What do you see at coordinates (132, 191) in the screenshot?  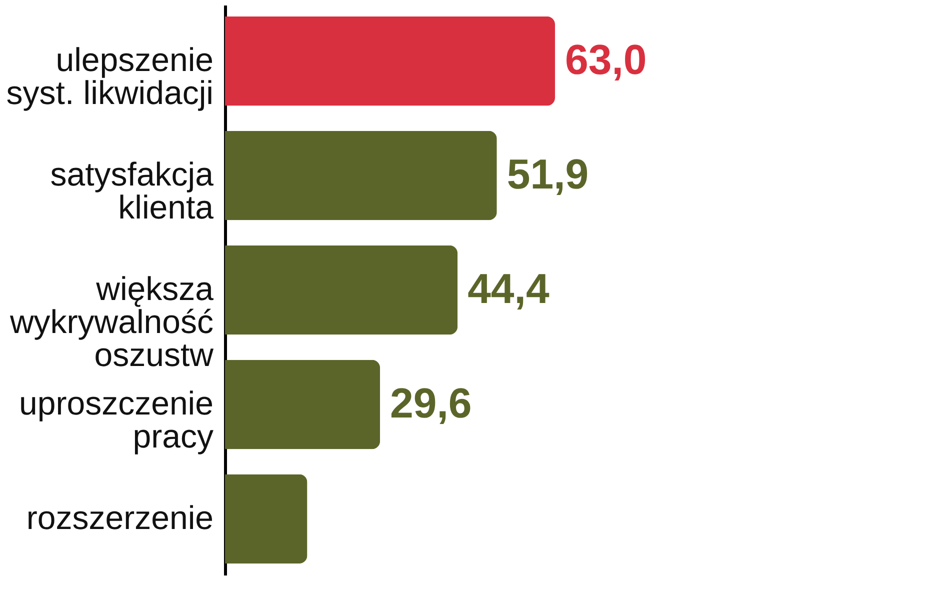 I see `y-tick-label: satysfakcja klienta` at bounding box center [132, 191].